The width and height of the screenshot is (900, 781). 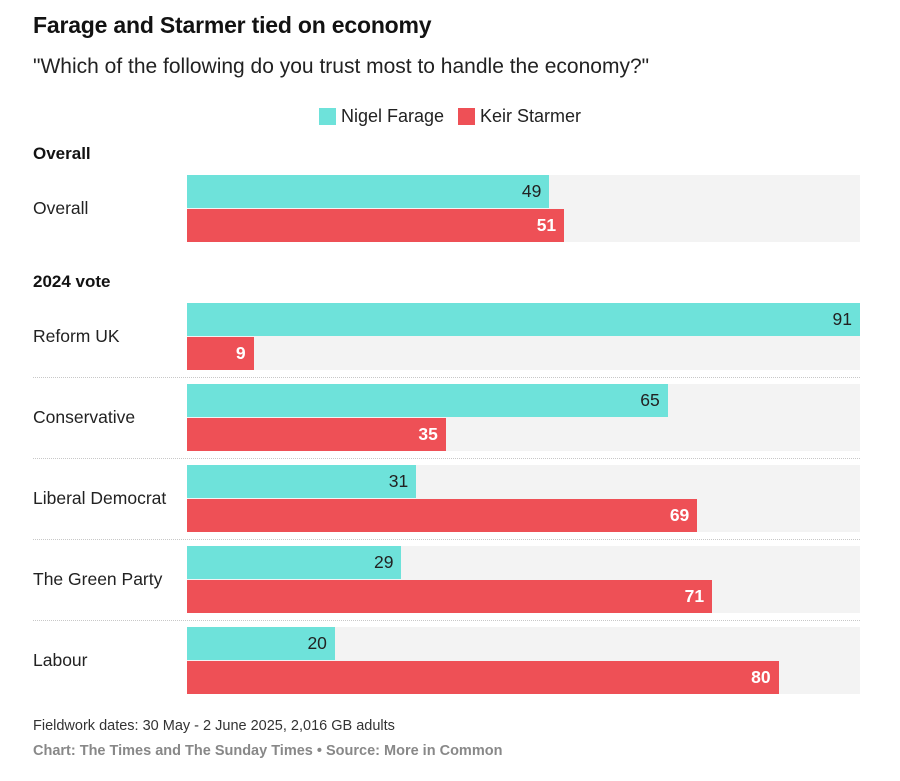 I want to click on group-label-2024-vote: 2024 vote, so click(x=72, y=281).